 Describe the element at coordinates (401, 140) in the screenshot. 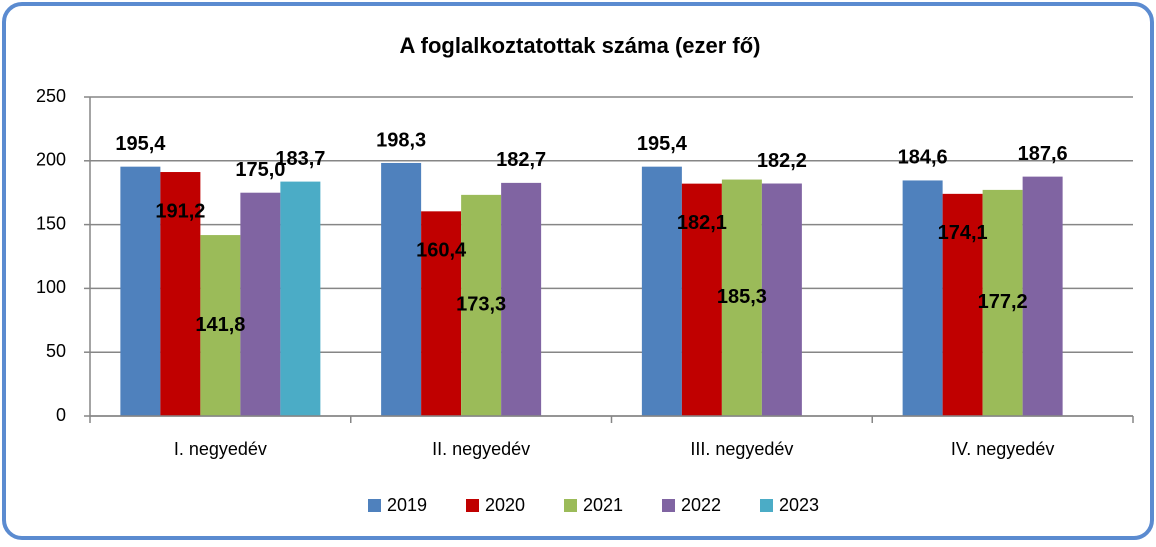

I see `value-label: 198,3` at that location.